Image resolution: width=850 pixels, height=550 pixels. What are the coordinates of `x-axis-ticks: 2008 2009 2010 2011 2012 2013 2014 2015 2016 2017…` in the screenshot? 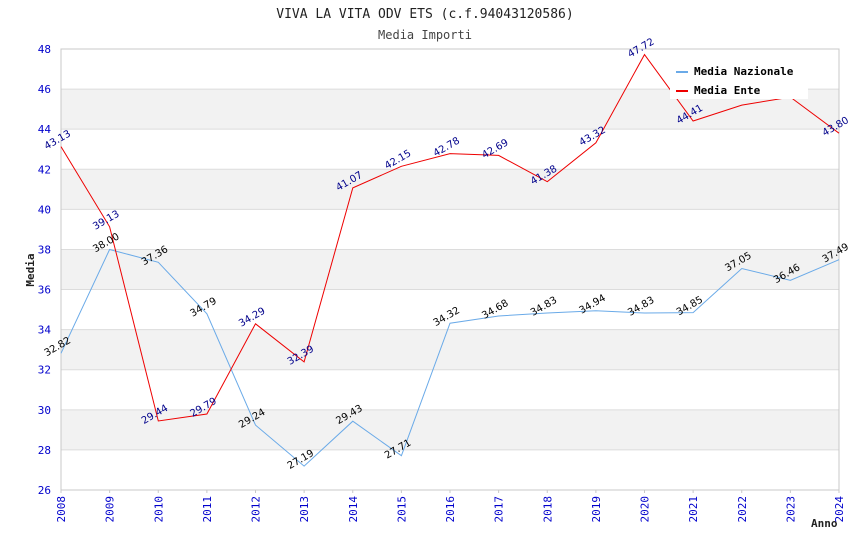 It's located at (450, 506).